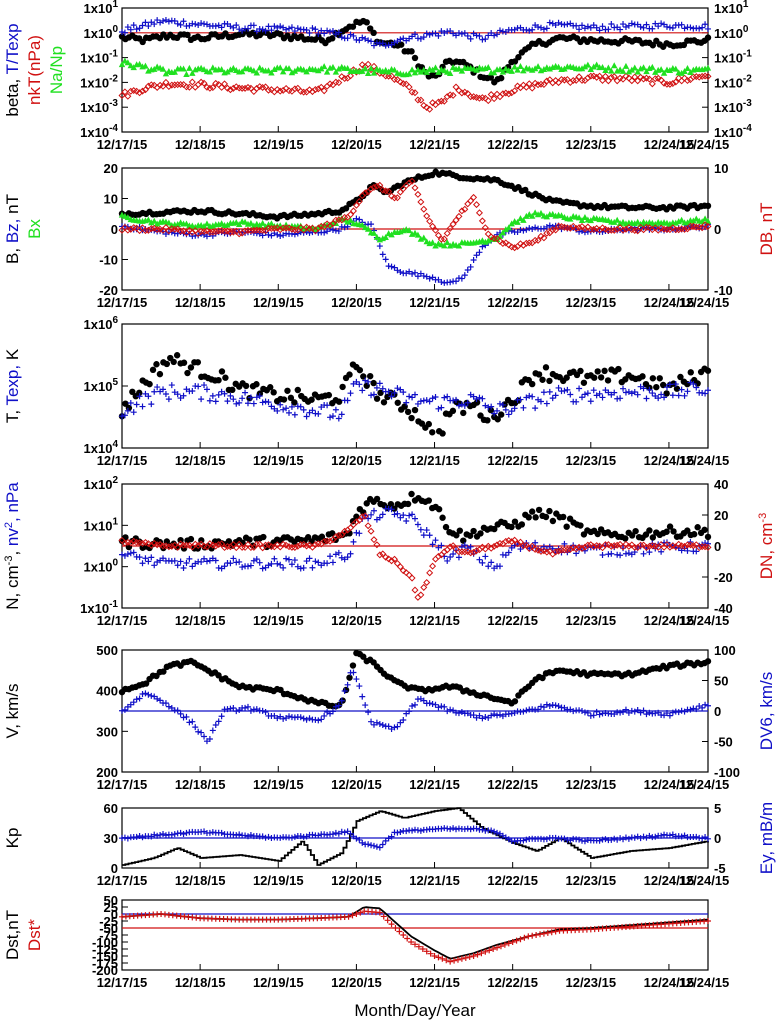  What do you see at coordinates (99, 106) in the screenshot?
I see `y-tick-label: 1x10⁻³` at bounding box center [99, 106].